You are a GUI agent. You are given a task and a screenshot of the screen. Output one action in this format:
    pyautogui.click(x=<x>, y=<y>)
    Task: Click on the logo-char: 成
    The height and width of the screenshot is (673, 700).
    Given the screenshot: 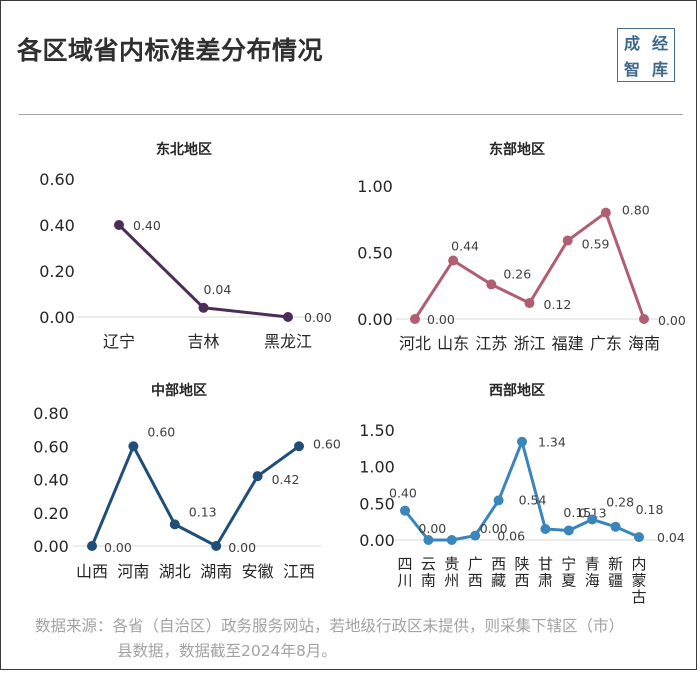 What is the action you would take?
    pyautogui.click(x=631, y=43)
    